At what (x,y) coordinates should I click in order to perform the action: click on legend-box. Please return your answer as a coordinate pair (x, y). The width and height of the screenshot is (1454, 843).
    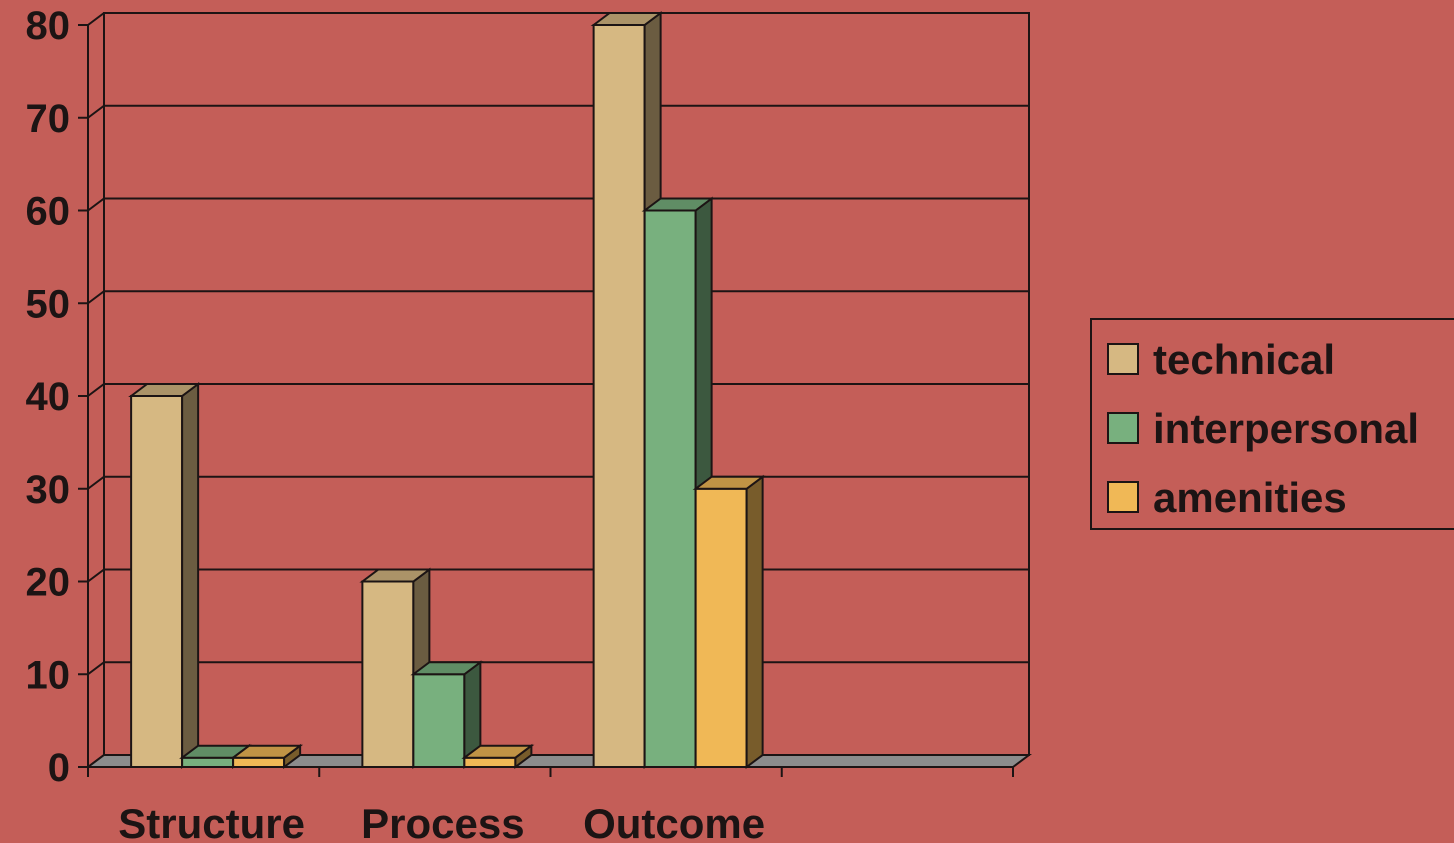
    Looking at the image, I should click on (1272, 424).